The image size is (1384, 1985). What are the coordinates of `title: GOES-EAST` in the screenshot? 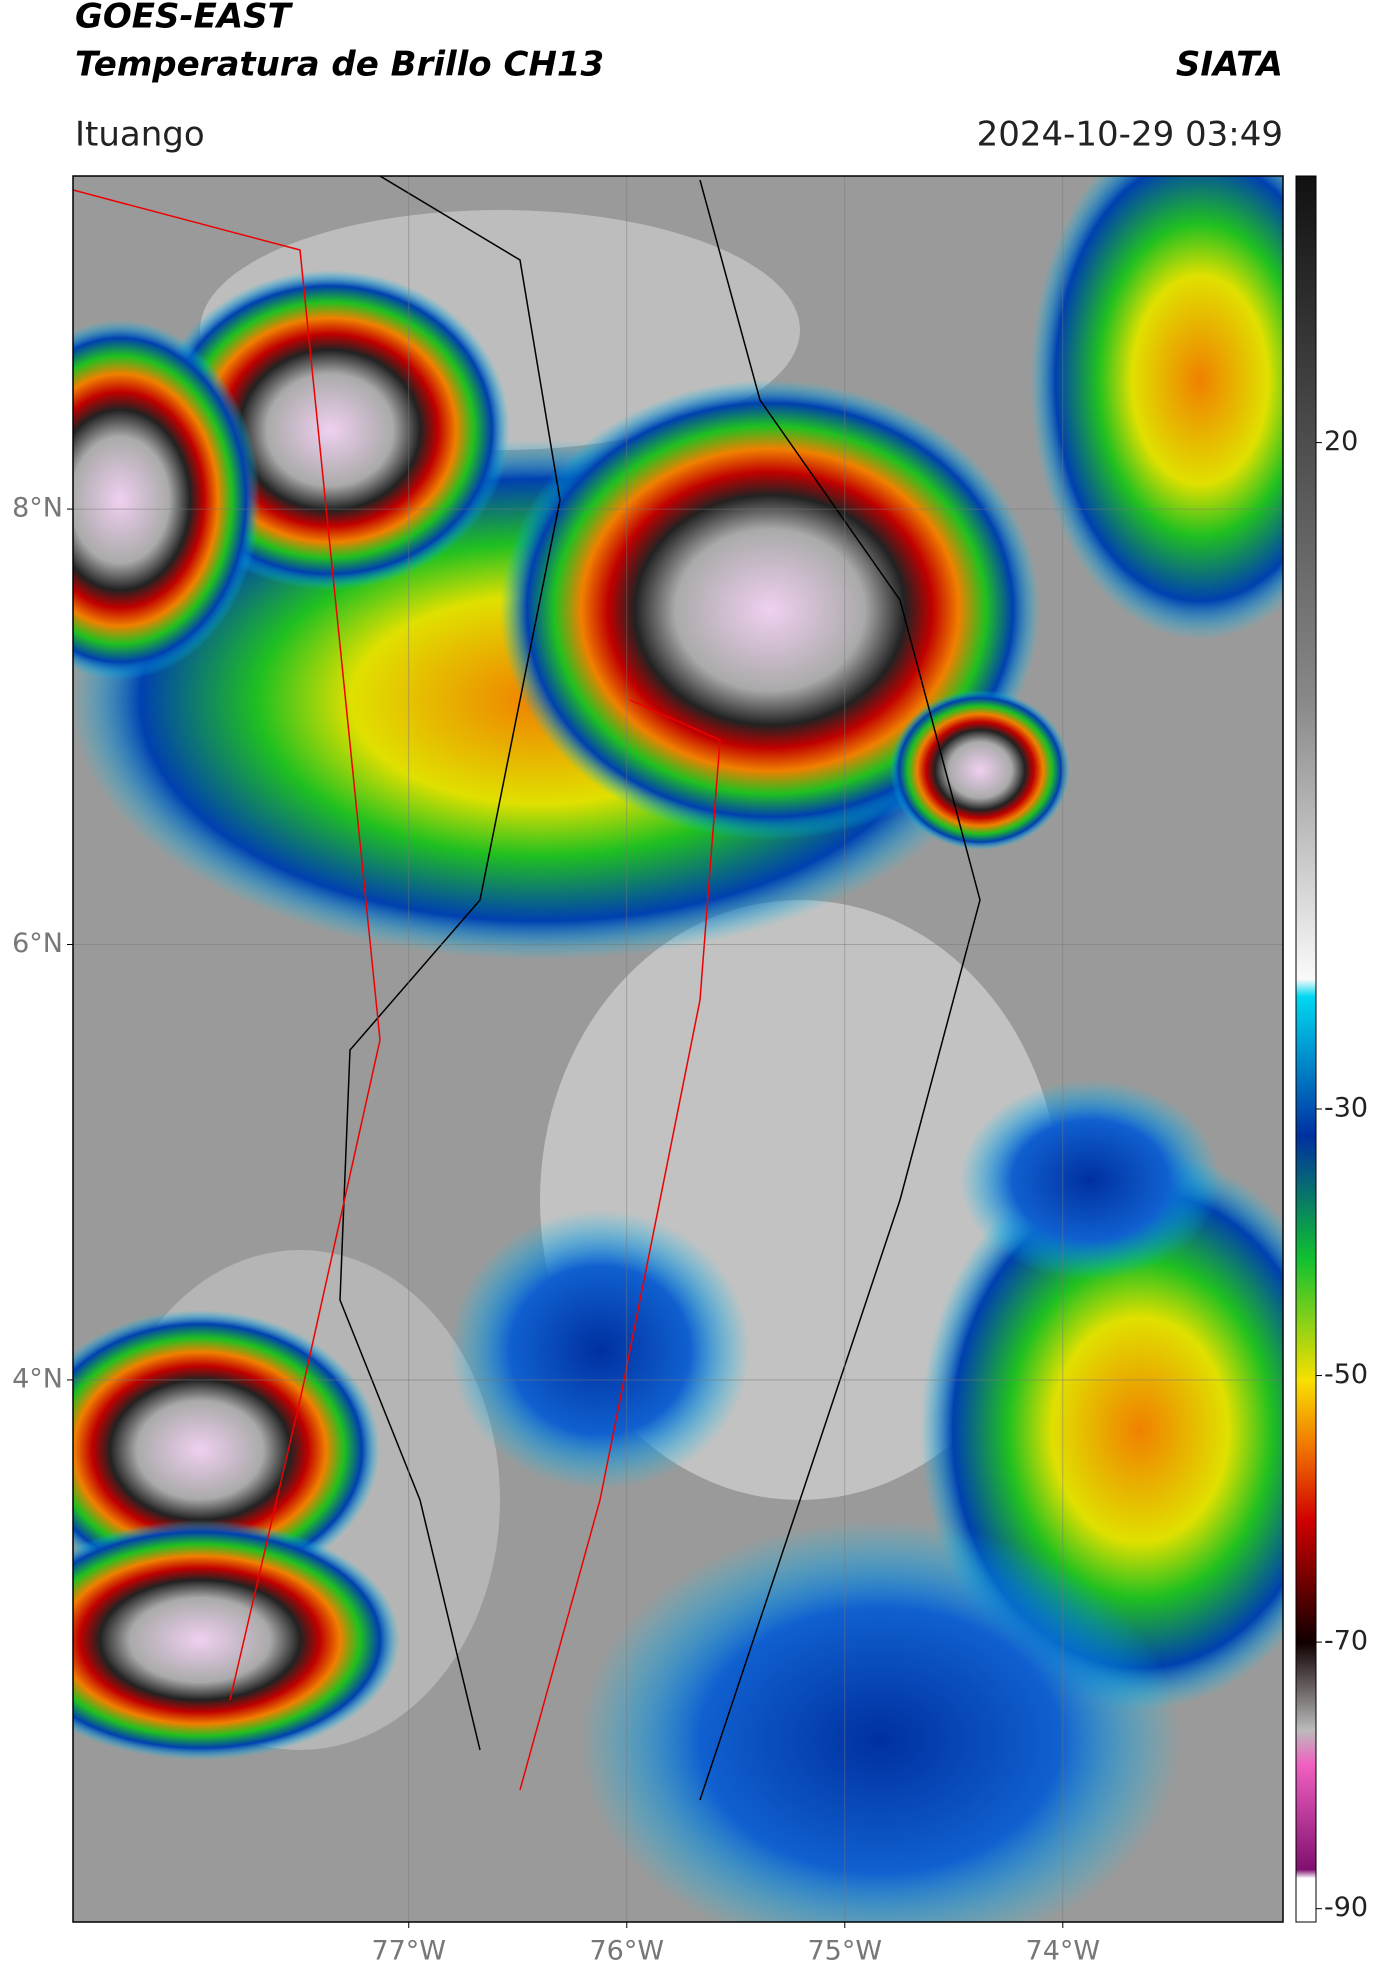 It's located at (184, 18).